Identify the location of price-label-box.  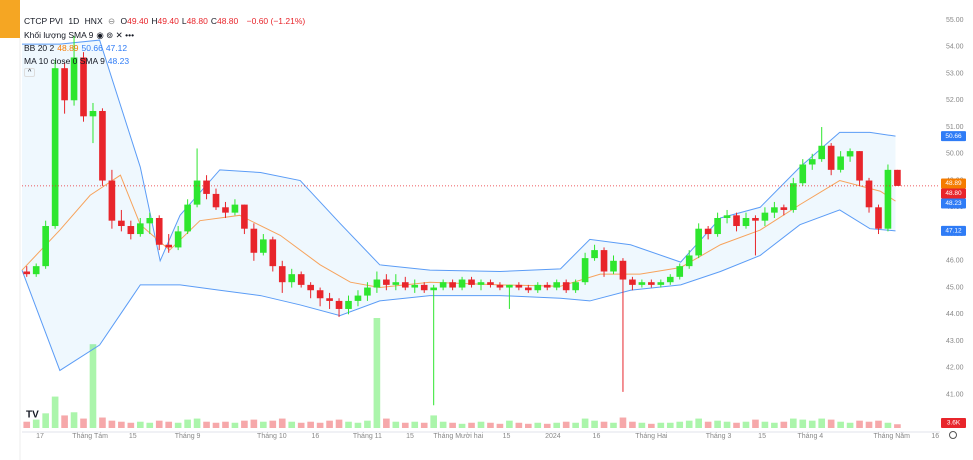
(953, 230).